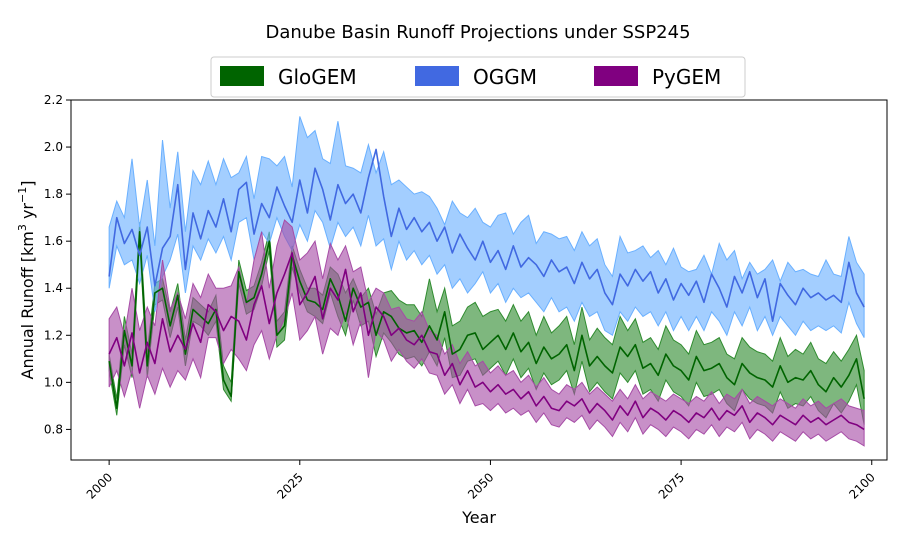 Image resolution: width=900 pixels, height=540 pixels. I want to click on legend: GloGEM OGGM PyGEM, so click(478, 77).